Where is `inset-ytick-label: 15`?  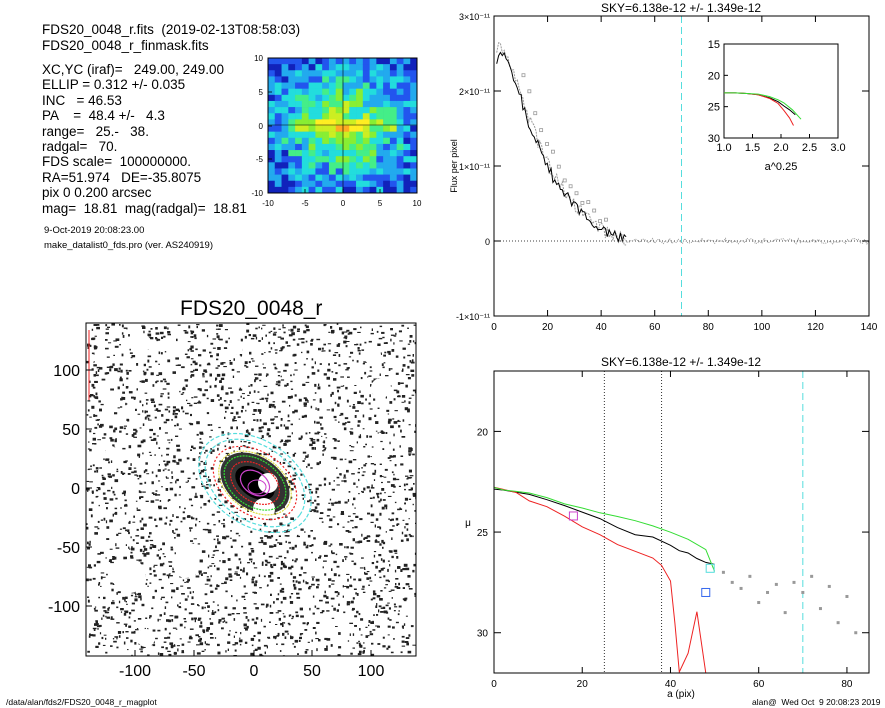 inset-ytick-label: 15 is located at coordinates (714, 45).